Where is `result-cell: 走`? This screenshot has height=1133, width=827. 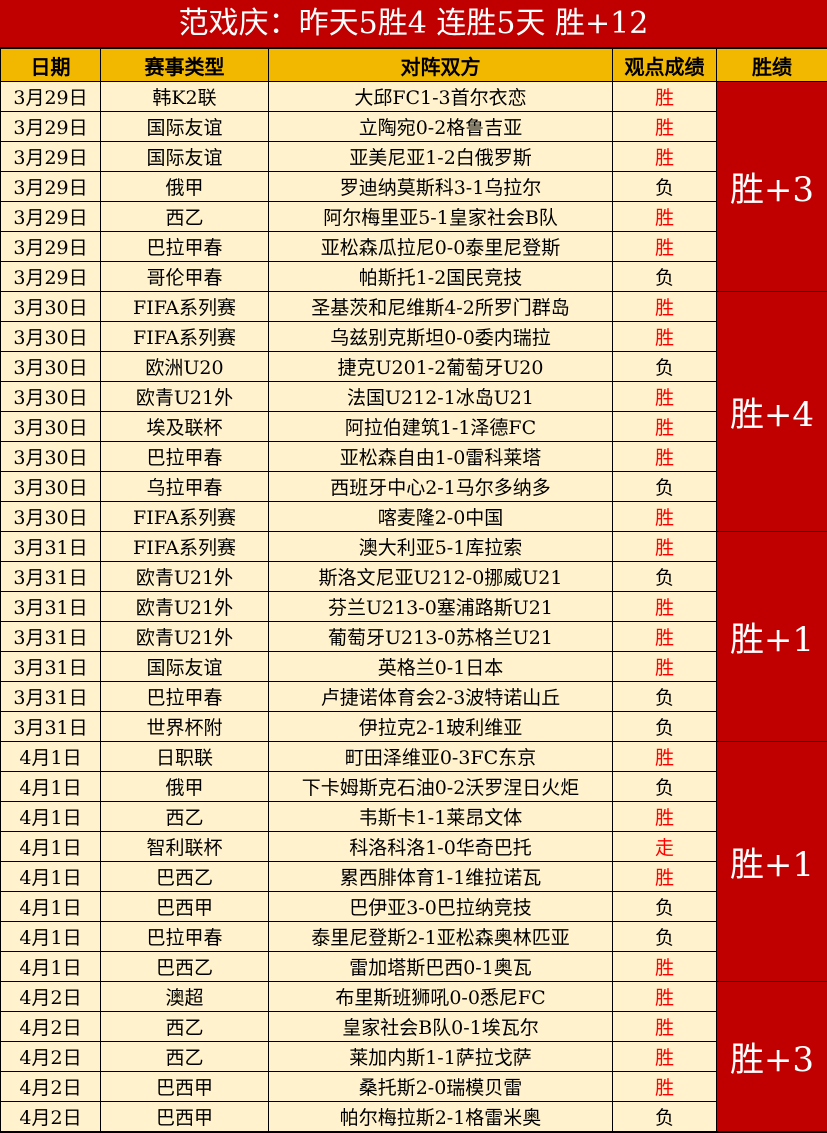
result-cell: 走 is located at coordinates (664, 846).